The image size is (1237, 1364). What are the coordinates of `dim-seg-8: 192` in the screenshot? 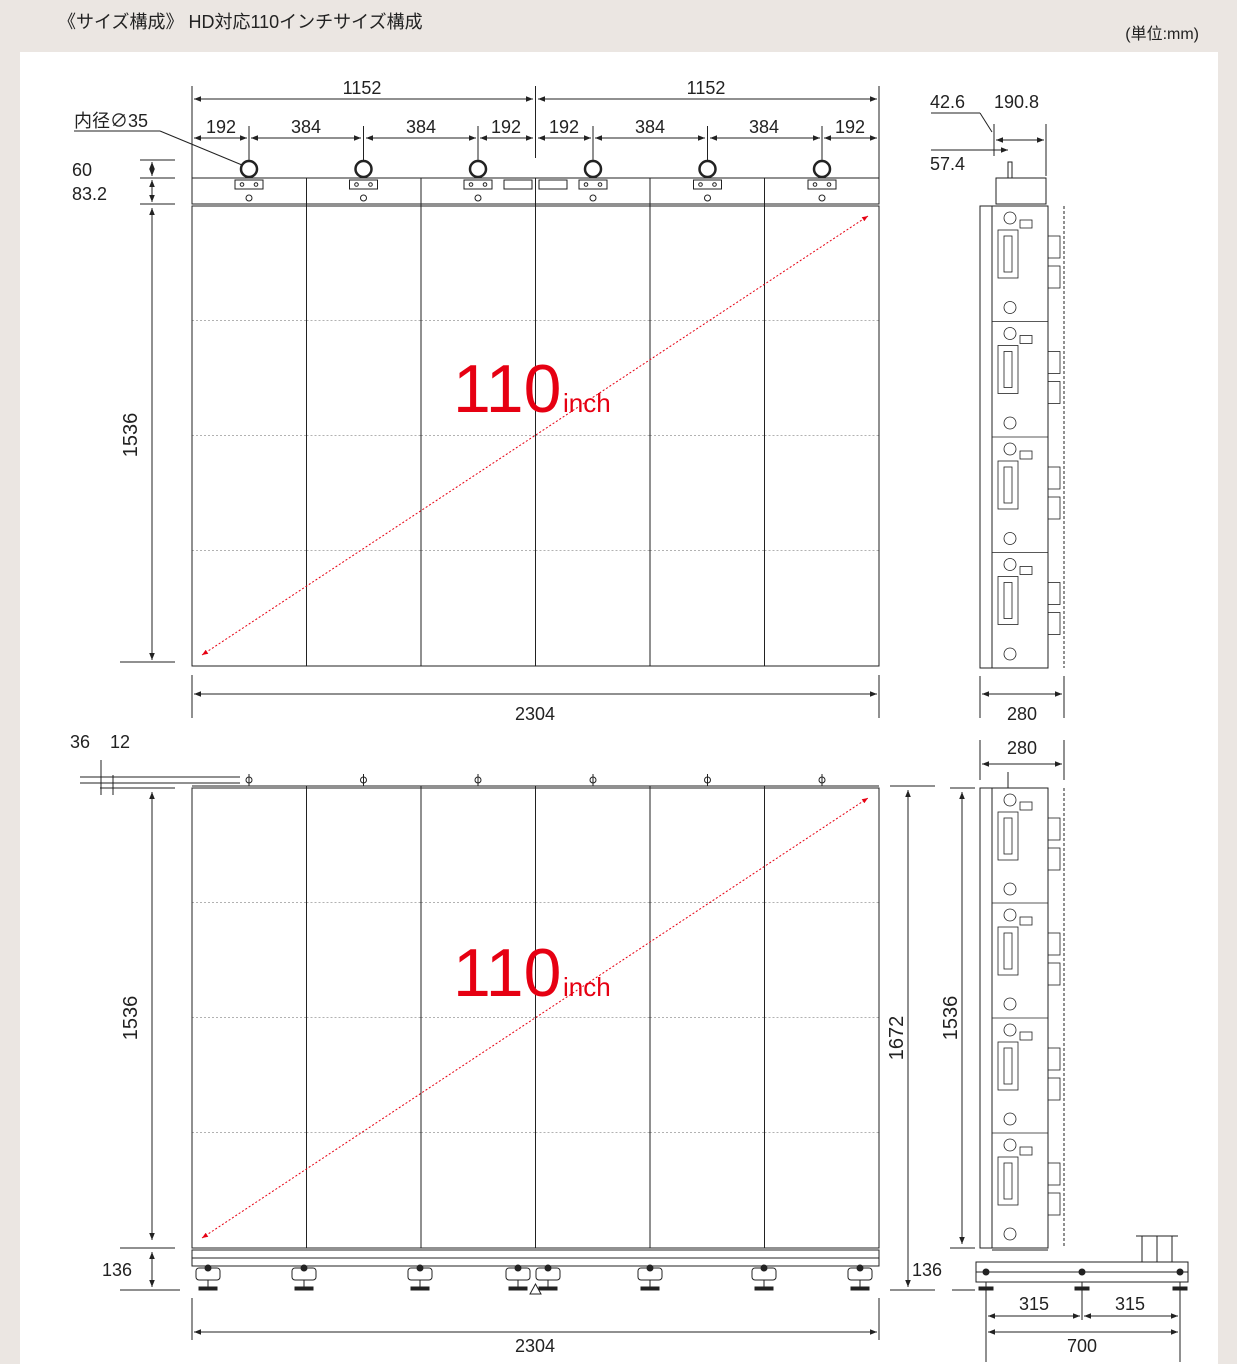 It's located at (850, 127).